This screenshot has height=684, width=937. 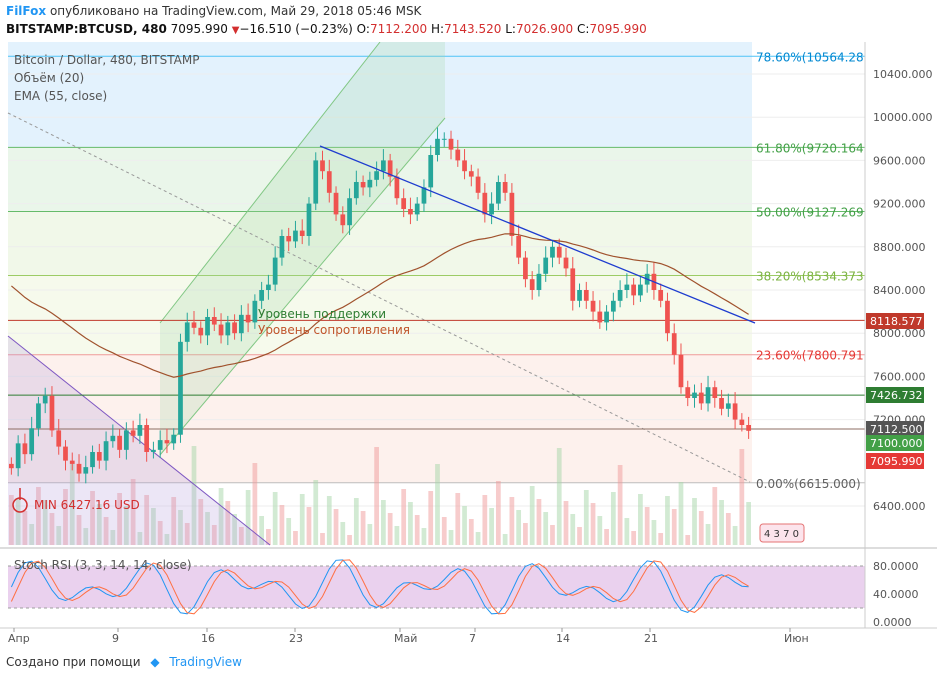 I want to click on price-tick-label: 10400.000, so click(x=903, y=74).